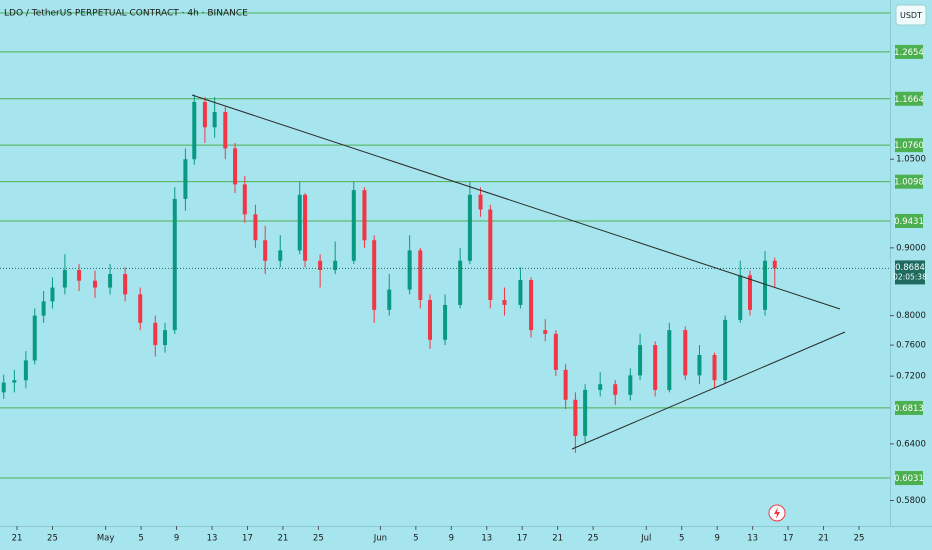 This screenshot has height=550, width=932. I want to click on currency-label: USDT, so click(911, 15).